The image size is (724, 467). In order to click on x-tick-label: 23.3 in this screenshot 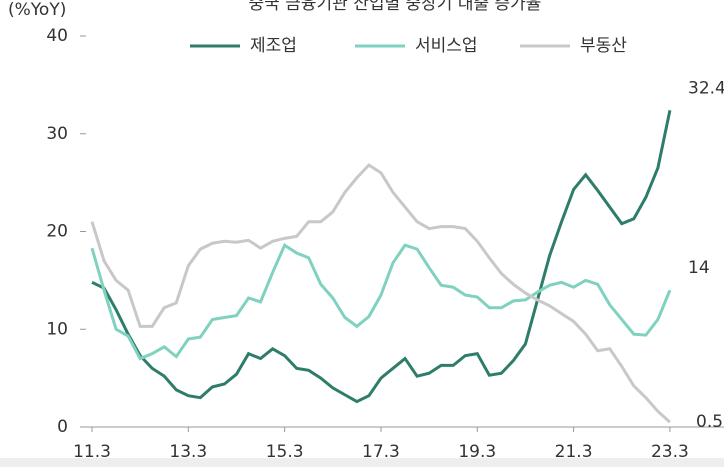, I will do `click(670, 452)`.